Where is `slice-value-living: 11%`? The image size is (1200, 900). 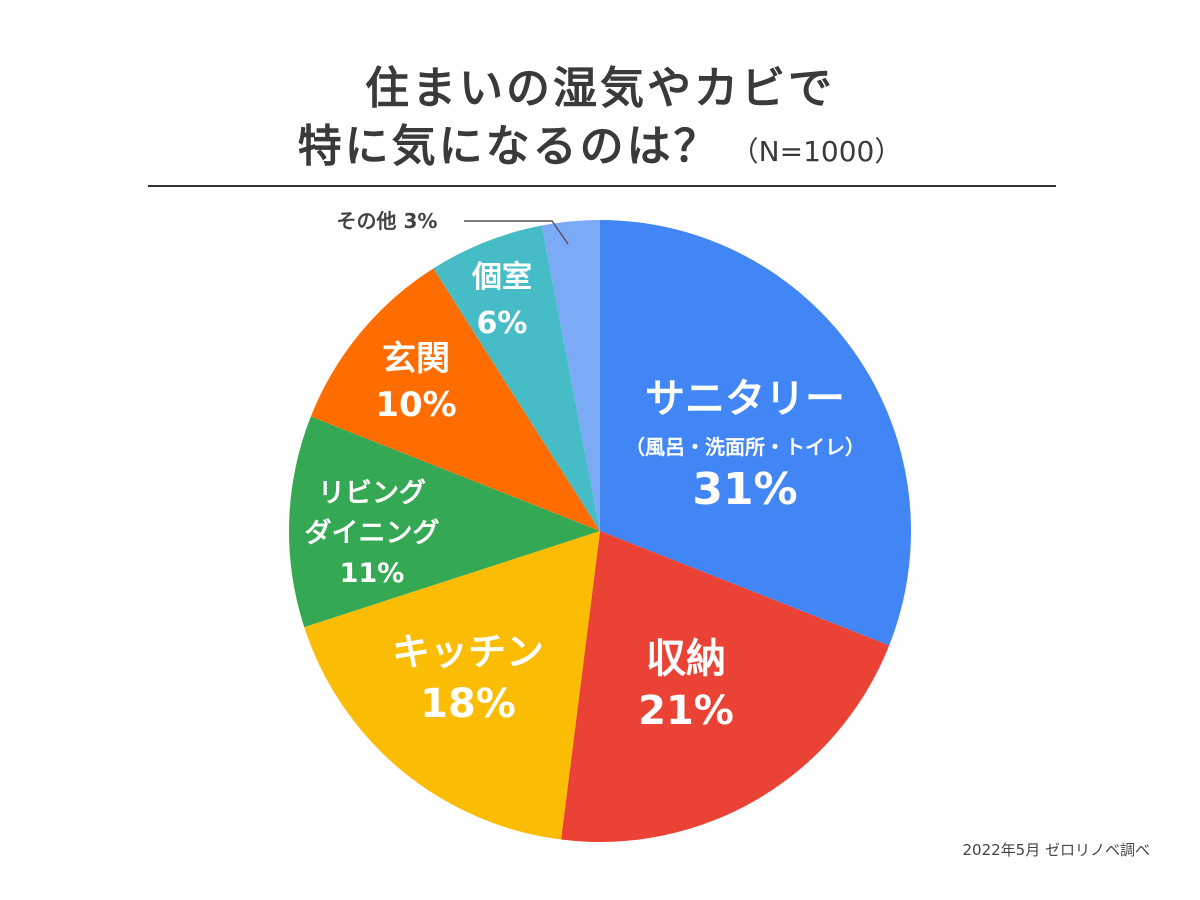 slice-value-living: 11% is located at coordinates (372, 573).